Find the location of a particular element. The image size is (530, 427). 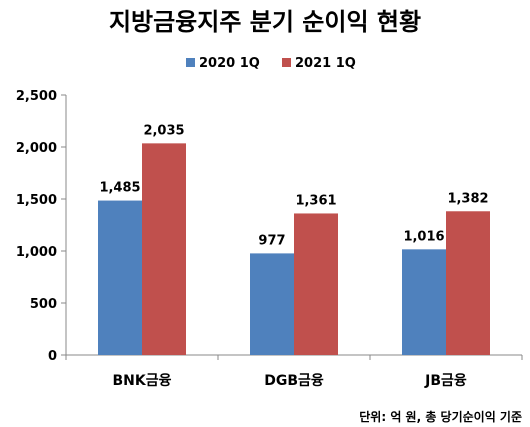

legend-label-2: 2021 1Q is located at coordinates (325, 63).